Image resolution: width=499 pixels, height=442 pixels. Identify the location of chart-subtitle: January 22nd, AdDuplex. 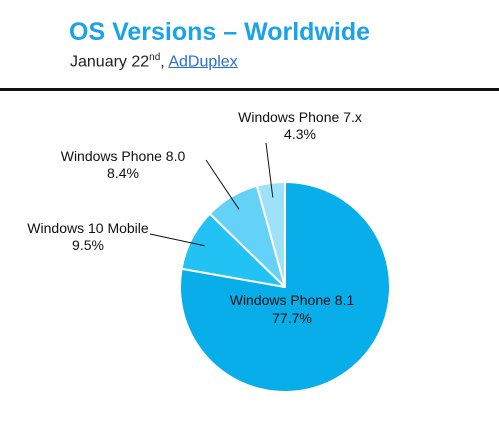
(154, 61).